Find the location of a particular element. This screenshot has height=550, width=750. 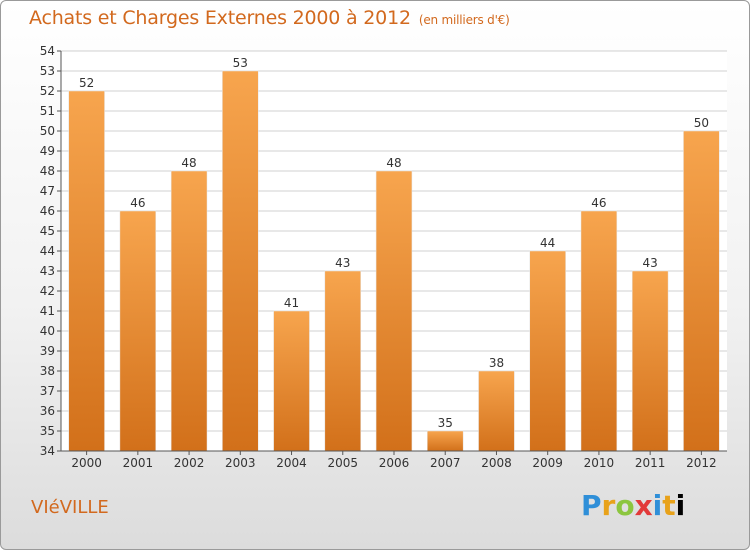

bar-2008 is located at coordinates (496, 411).